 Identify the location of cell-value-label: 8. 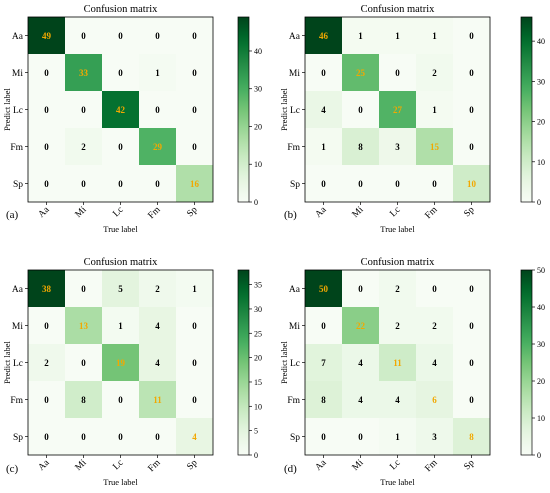
(83, 400).